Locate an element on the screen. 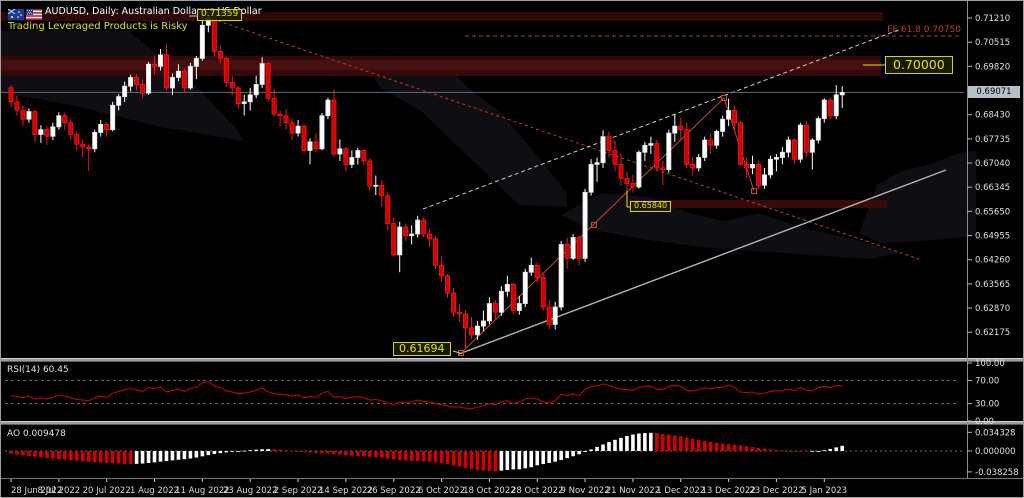 This screenshot has height=498, width=1024. price-tick-label: 0.69820 is located at coordinates (992, 67).